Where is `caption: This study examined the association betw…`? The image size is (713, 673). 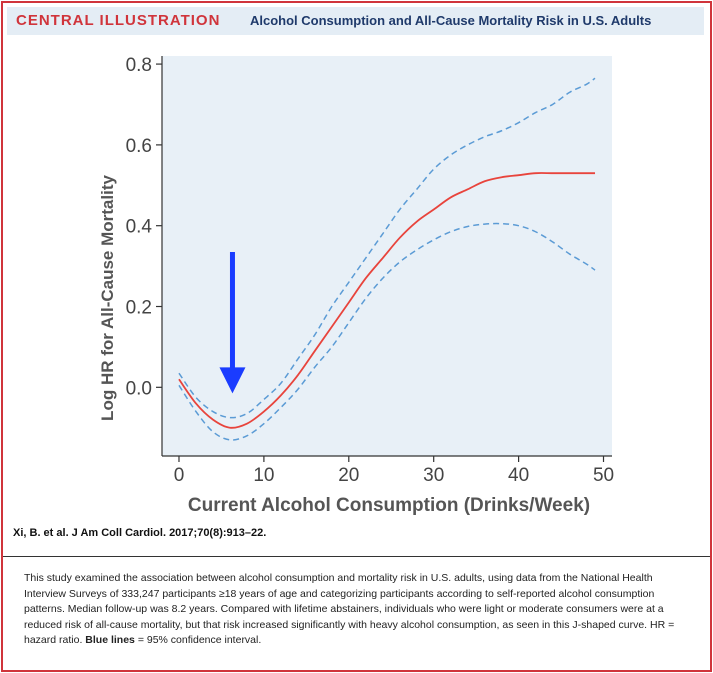
caption: This study examined the association betw… is located at coordinates (359, 610).